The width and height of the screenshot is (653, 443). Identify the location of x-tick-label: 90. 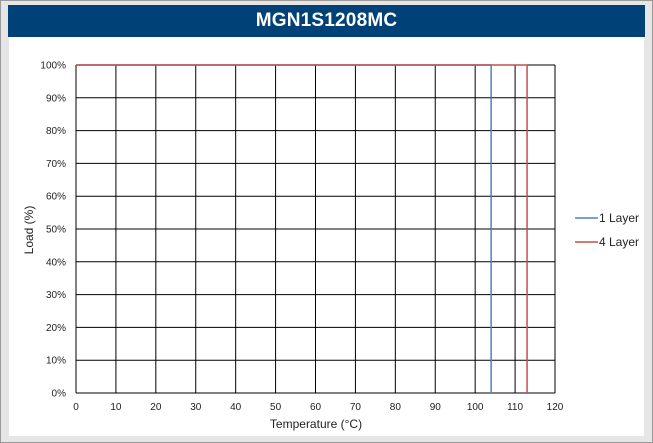
(436, 407).